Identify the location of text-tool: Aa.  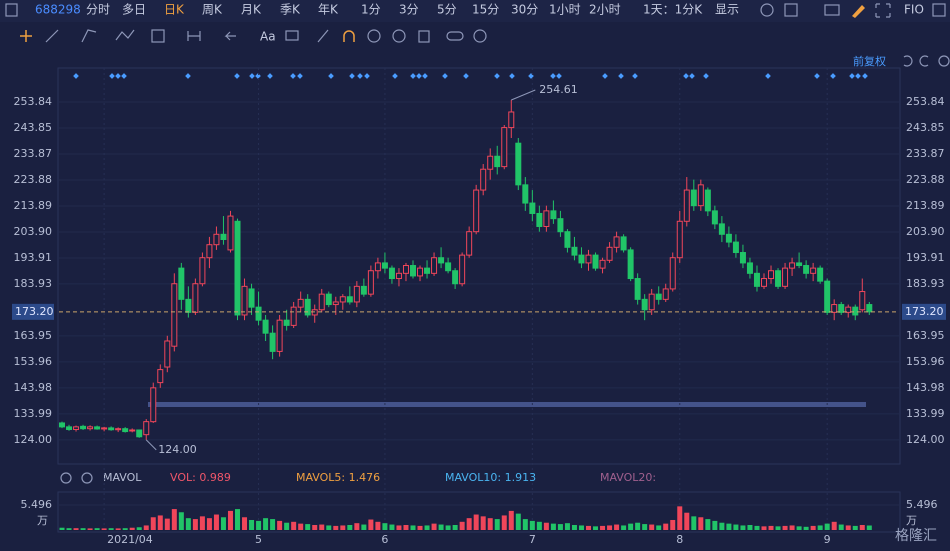
(268, 37).